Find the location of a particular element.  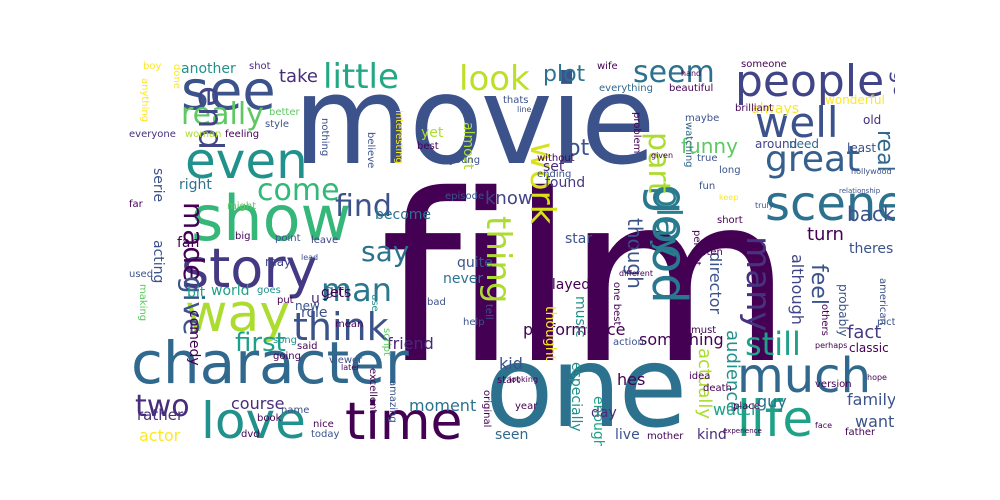

word-far: far is located at coordinates (136, 204).